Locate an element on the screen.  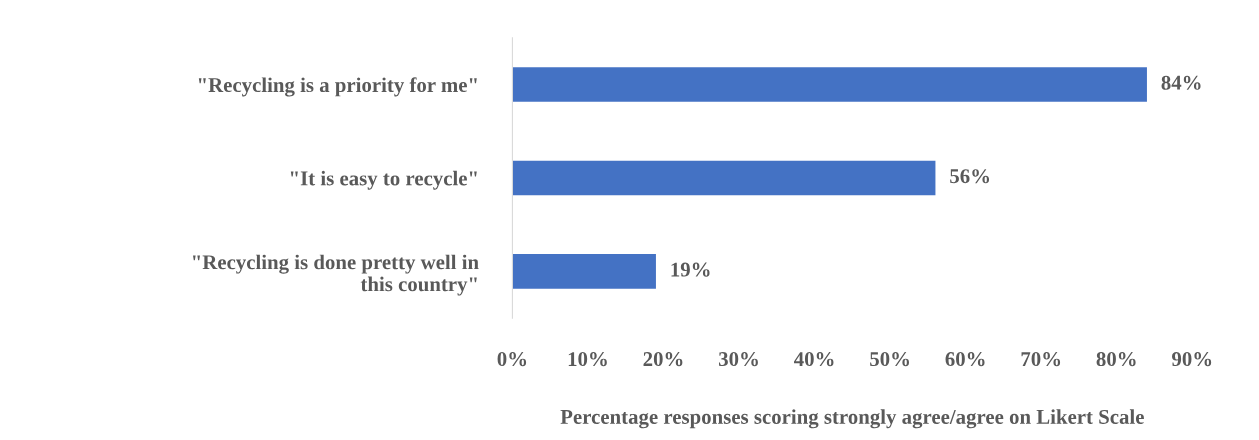
y-tick-label: "Recycling is done pretty well in this country" is located at coordinates (336, 275).